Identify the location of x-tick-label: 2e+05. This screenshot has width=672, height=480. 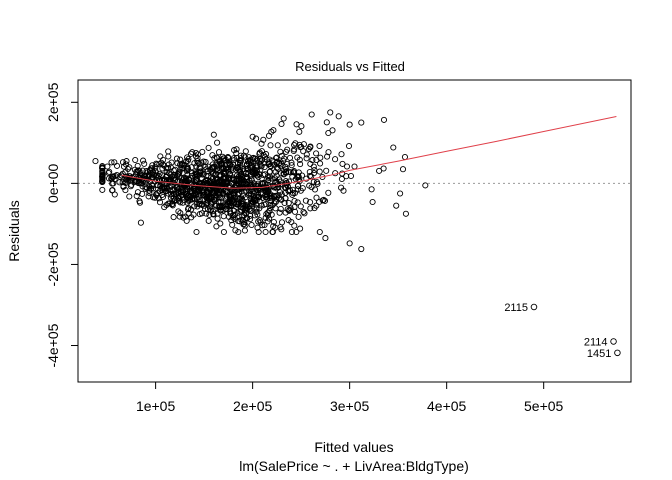
(253, 406).